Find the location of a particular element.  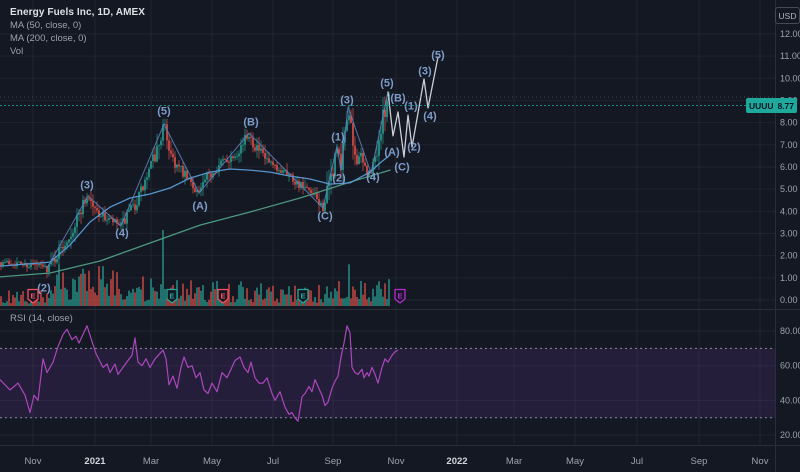

price-tick-label: 7.00 is located at coordinates (789, 145).